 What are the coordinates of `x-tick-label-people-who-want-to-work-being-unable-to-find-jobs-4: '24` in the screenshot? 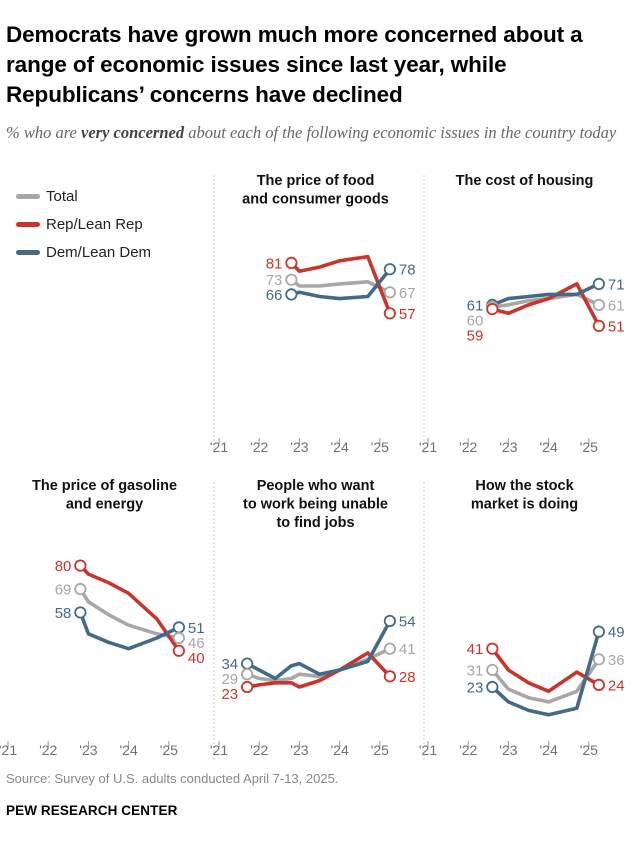 It's located at (340, 750).